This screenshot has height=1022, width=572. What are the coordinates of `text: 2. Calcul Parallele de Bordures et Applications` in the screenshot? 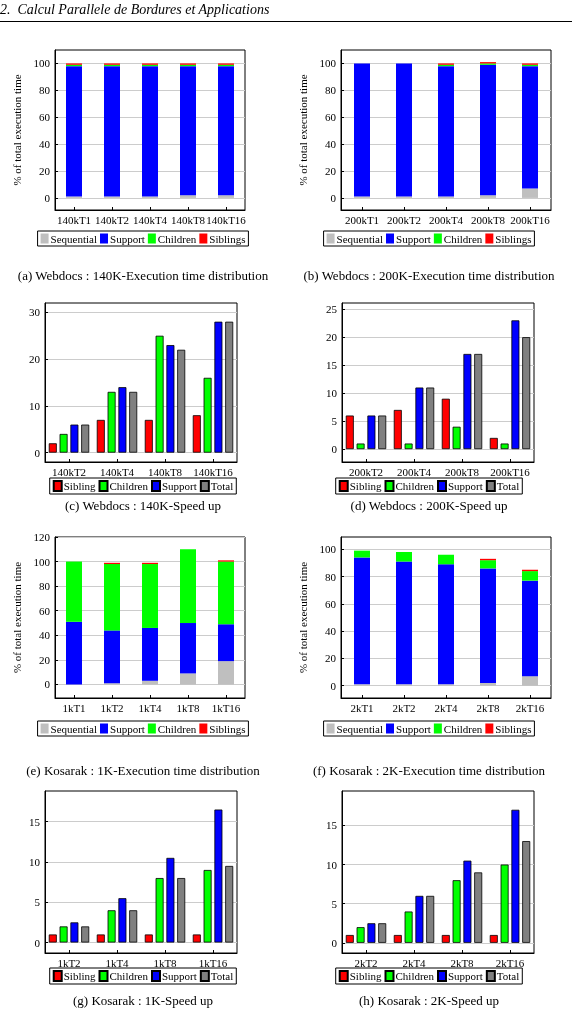 It's located at (286, 12).